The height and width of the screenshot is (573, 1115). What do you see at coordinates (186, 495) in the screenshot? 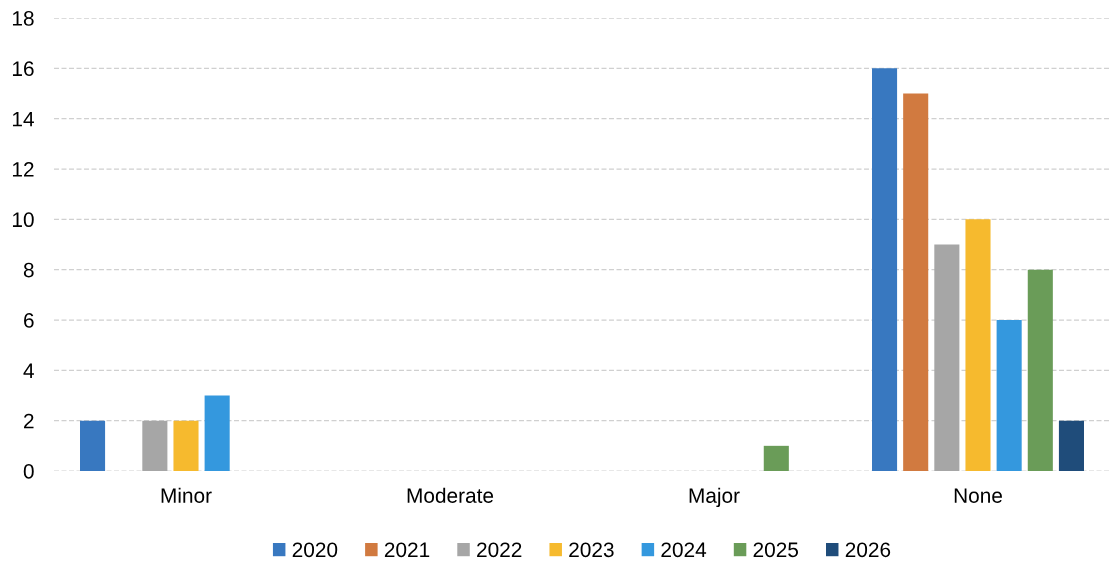
I see `x-tick-label: Minor` at bounding box center [186, 495].